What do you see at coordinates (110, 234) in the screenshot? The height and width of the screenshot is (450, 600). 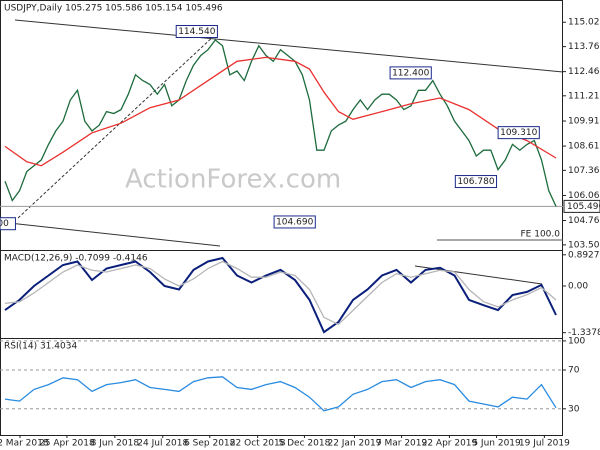 I see `lower-trendline` at bounding box center [110, 234].